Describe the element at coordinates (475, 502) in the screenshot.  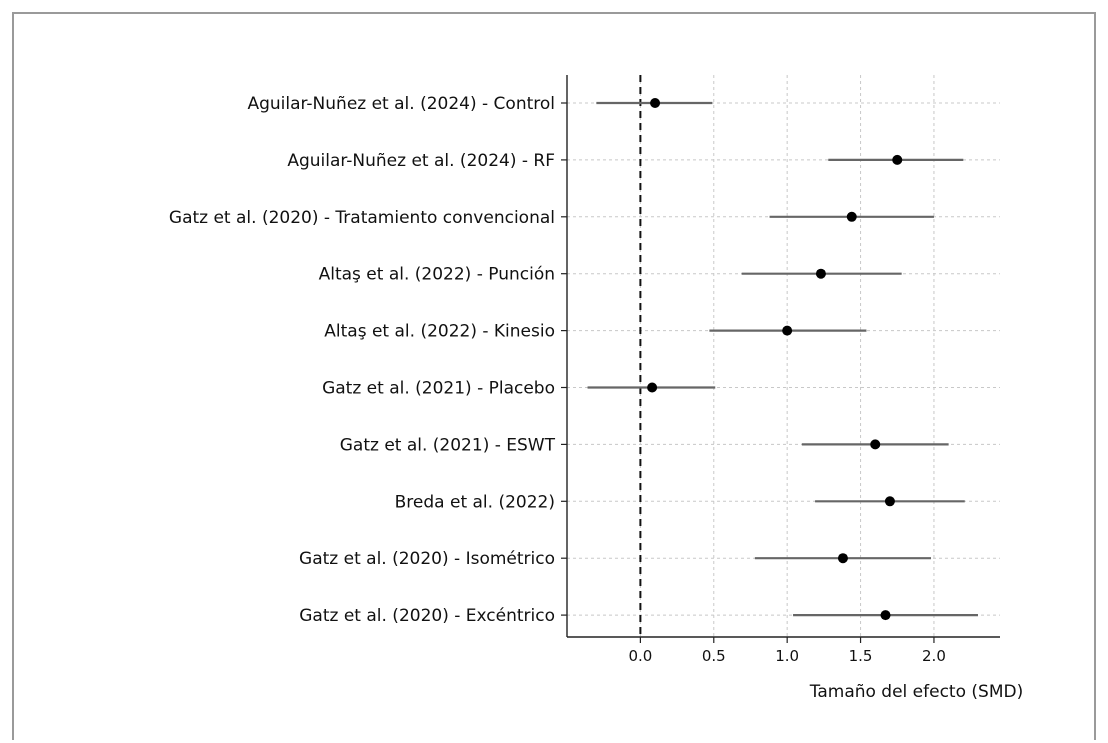
I see `study-label: Breda et al. (2022)` at that location.